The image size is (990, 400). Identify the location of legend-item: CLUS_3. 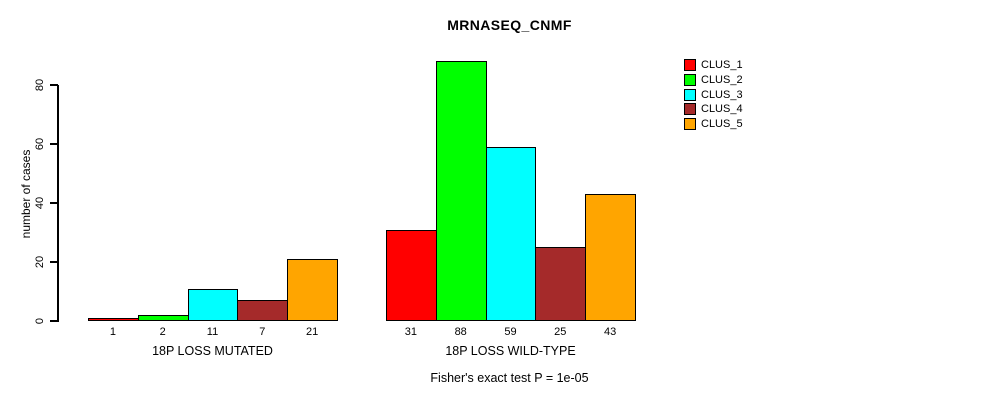
(713, 94).